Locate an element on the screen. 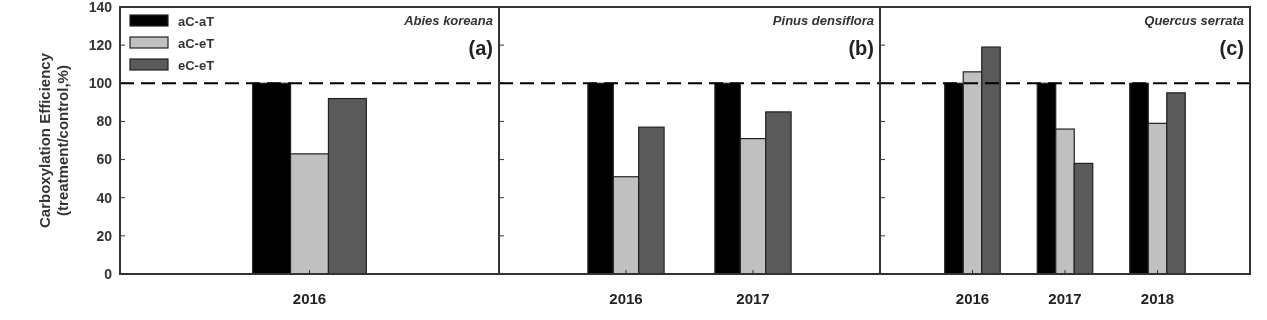  y-tick-label: 0 is located at coordinates (108, 273).